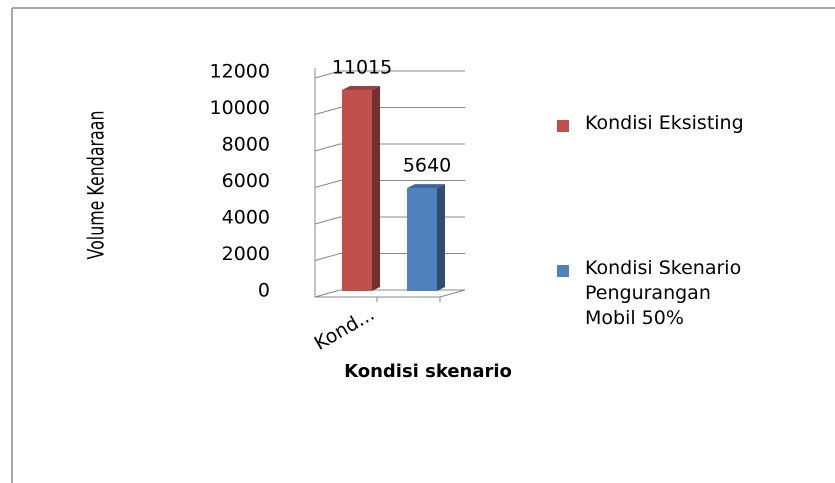 Image resolution: width=835 pixels, height=483 pixels. Describe the element at coordinates (240, 72) in the screenshot. I see `y-tick-label: 12000` at that location.